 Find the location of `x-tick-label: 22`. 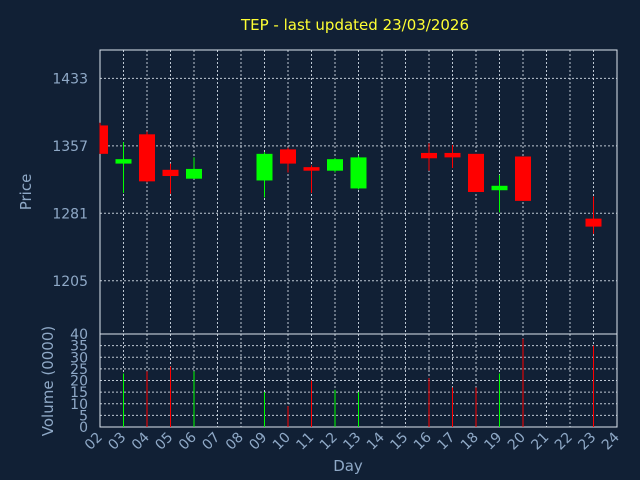

x-tick-label: 22 is located at coordinates (564, 442).